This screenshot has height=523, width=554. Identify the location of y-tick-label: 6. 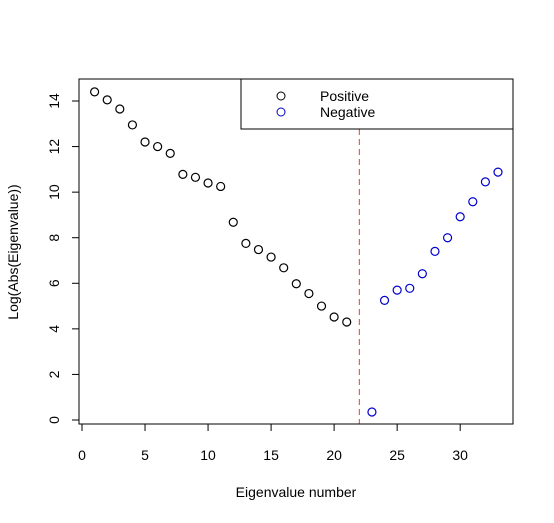
(54, 283).